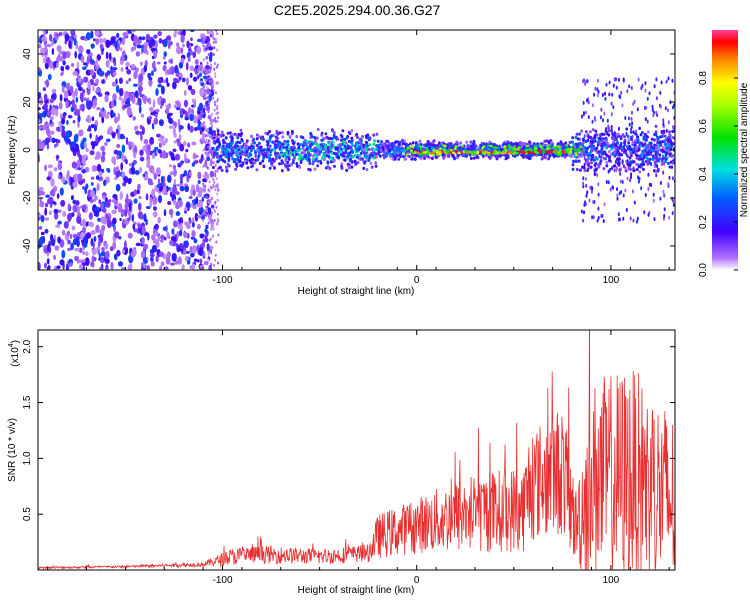 This screenshot has width=750, height=600. I want to click on svg-text: (x104), so click(14, 353).